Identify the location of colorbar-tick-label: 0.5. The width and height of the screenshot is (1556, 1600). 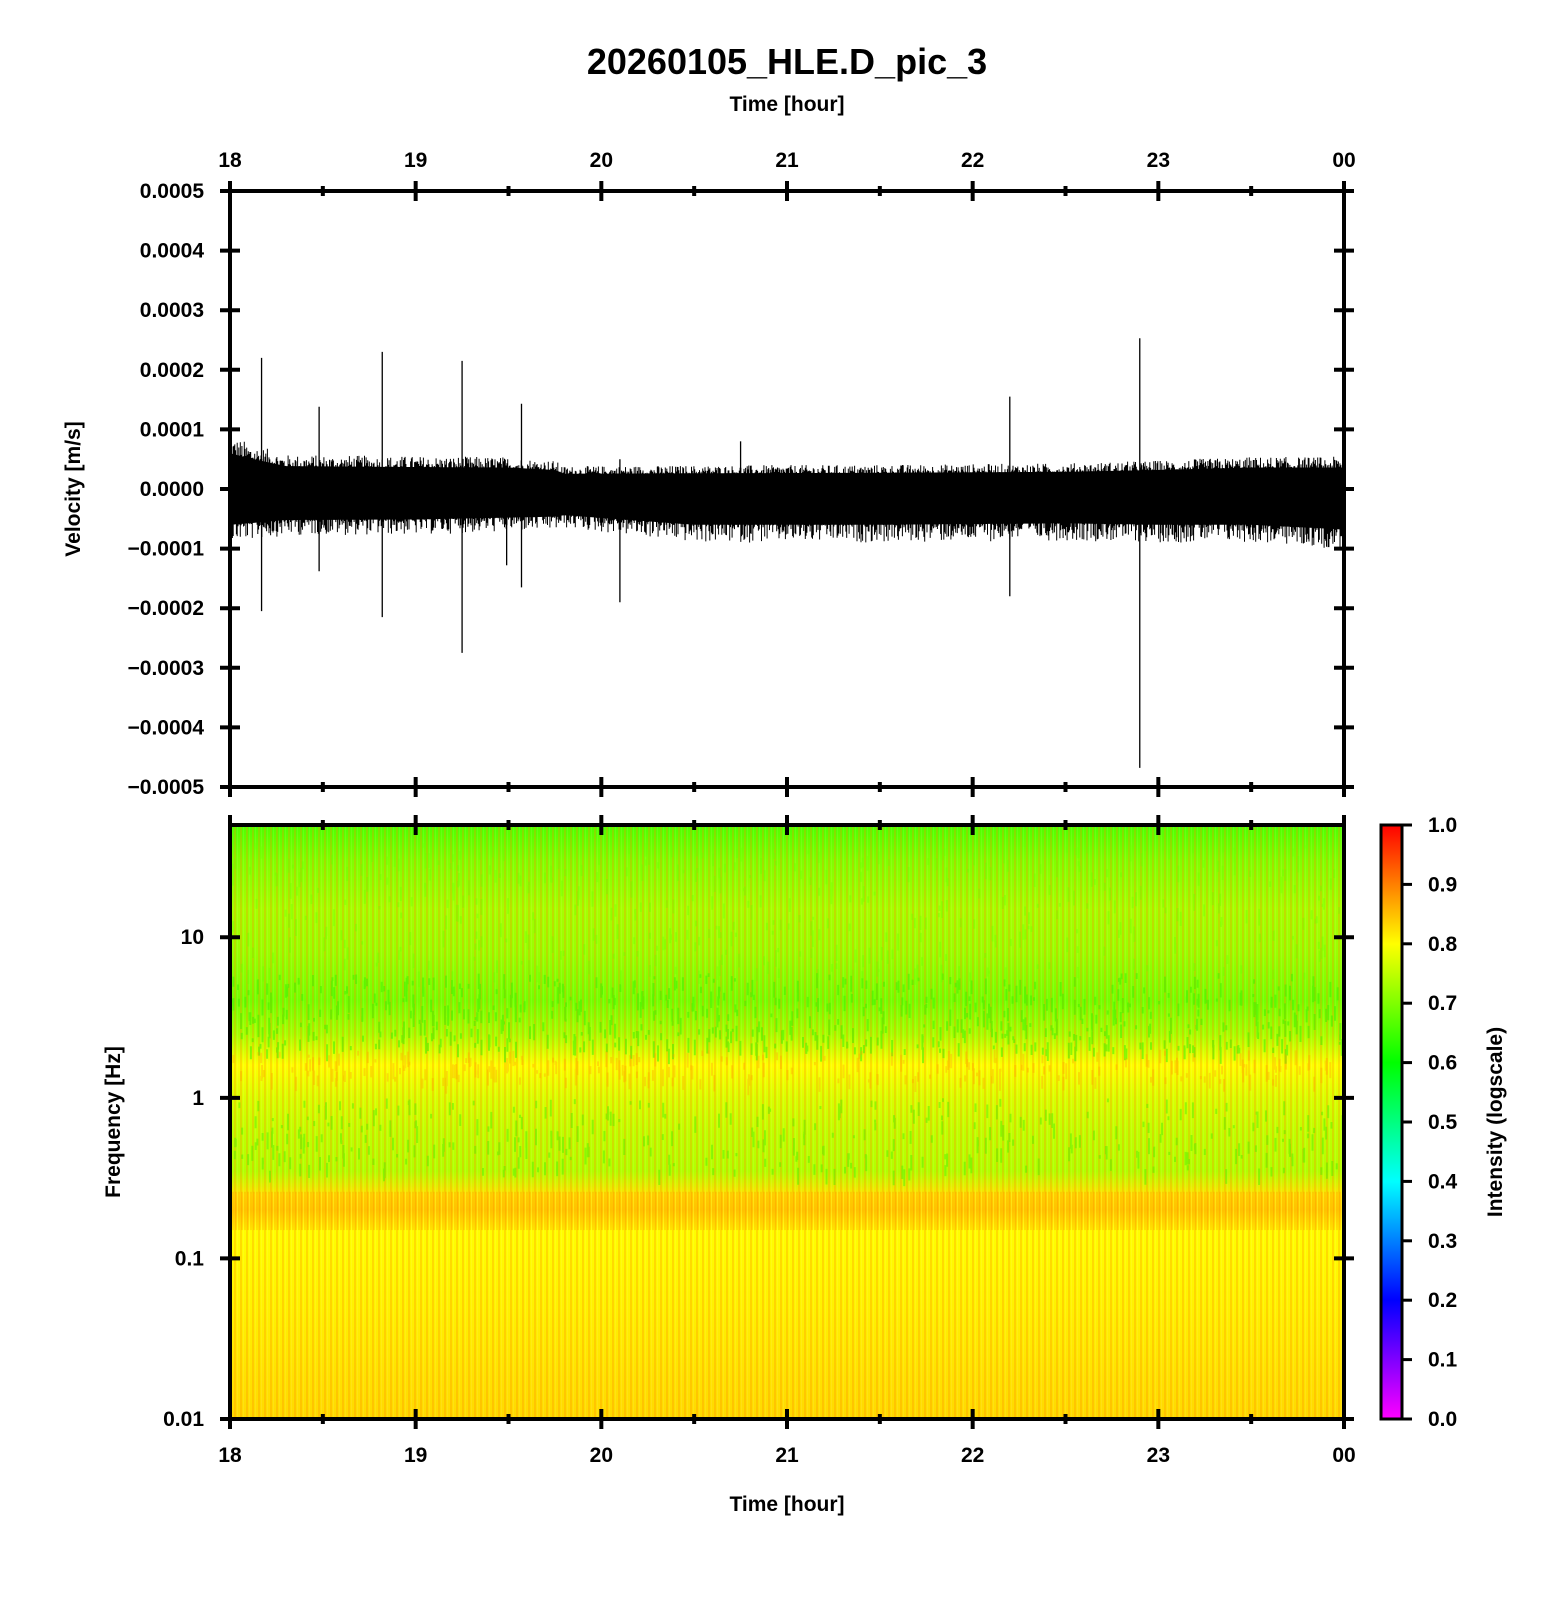
(1443, 1122).